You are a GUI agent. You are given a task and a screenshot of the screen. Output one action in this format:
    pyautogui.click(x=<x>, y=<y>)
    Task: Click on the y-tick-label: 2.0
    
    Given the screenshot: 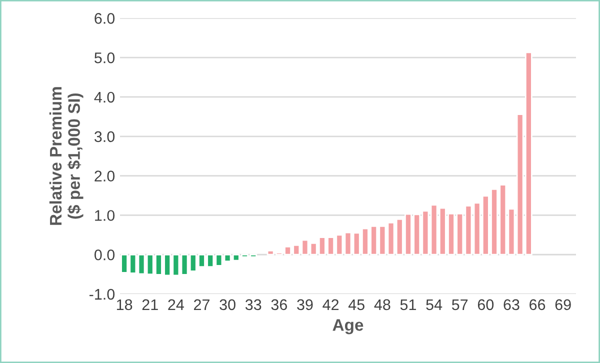 What is the action you would take?
    pyautogui.click(x=104, y=176)
    